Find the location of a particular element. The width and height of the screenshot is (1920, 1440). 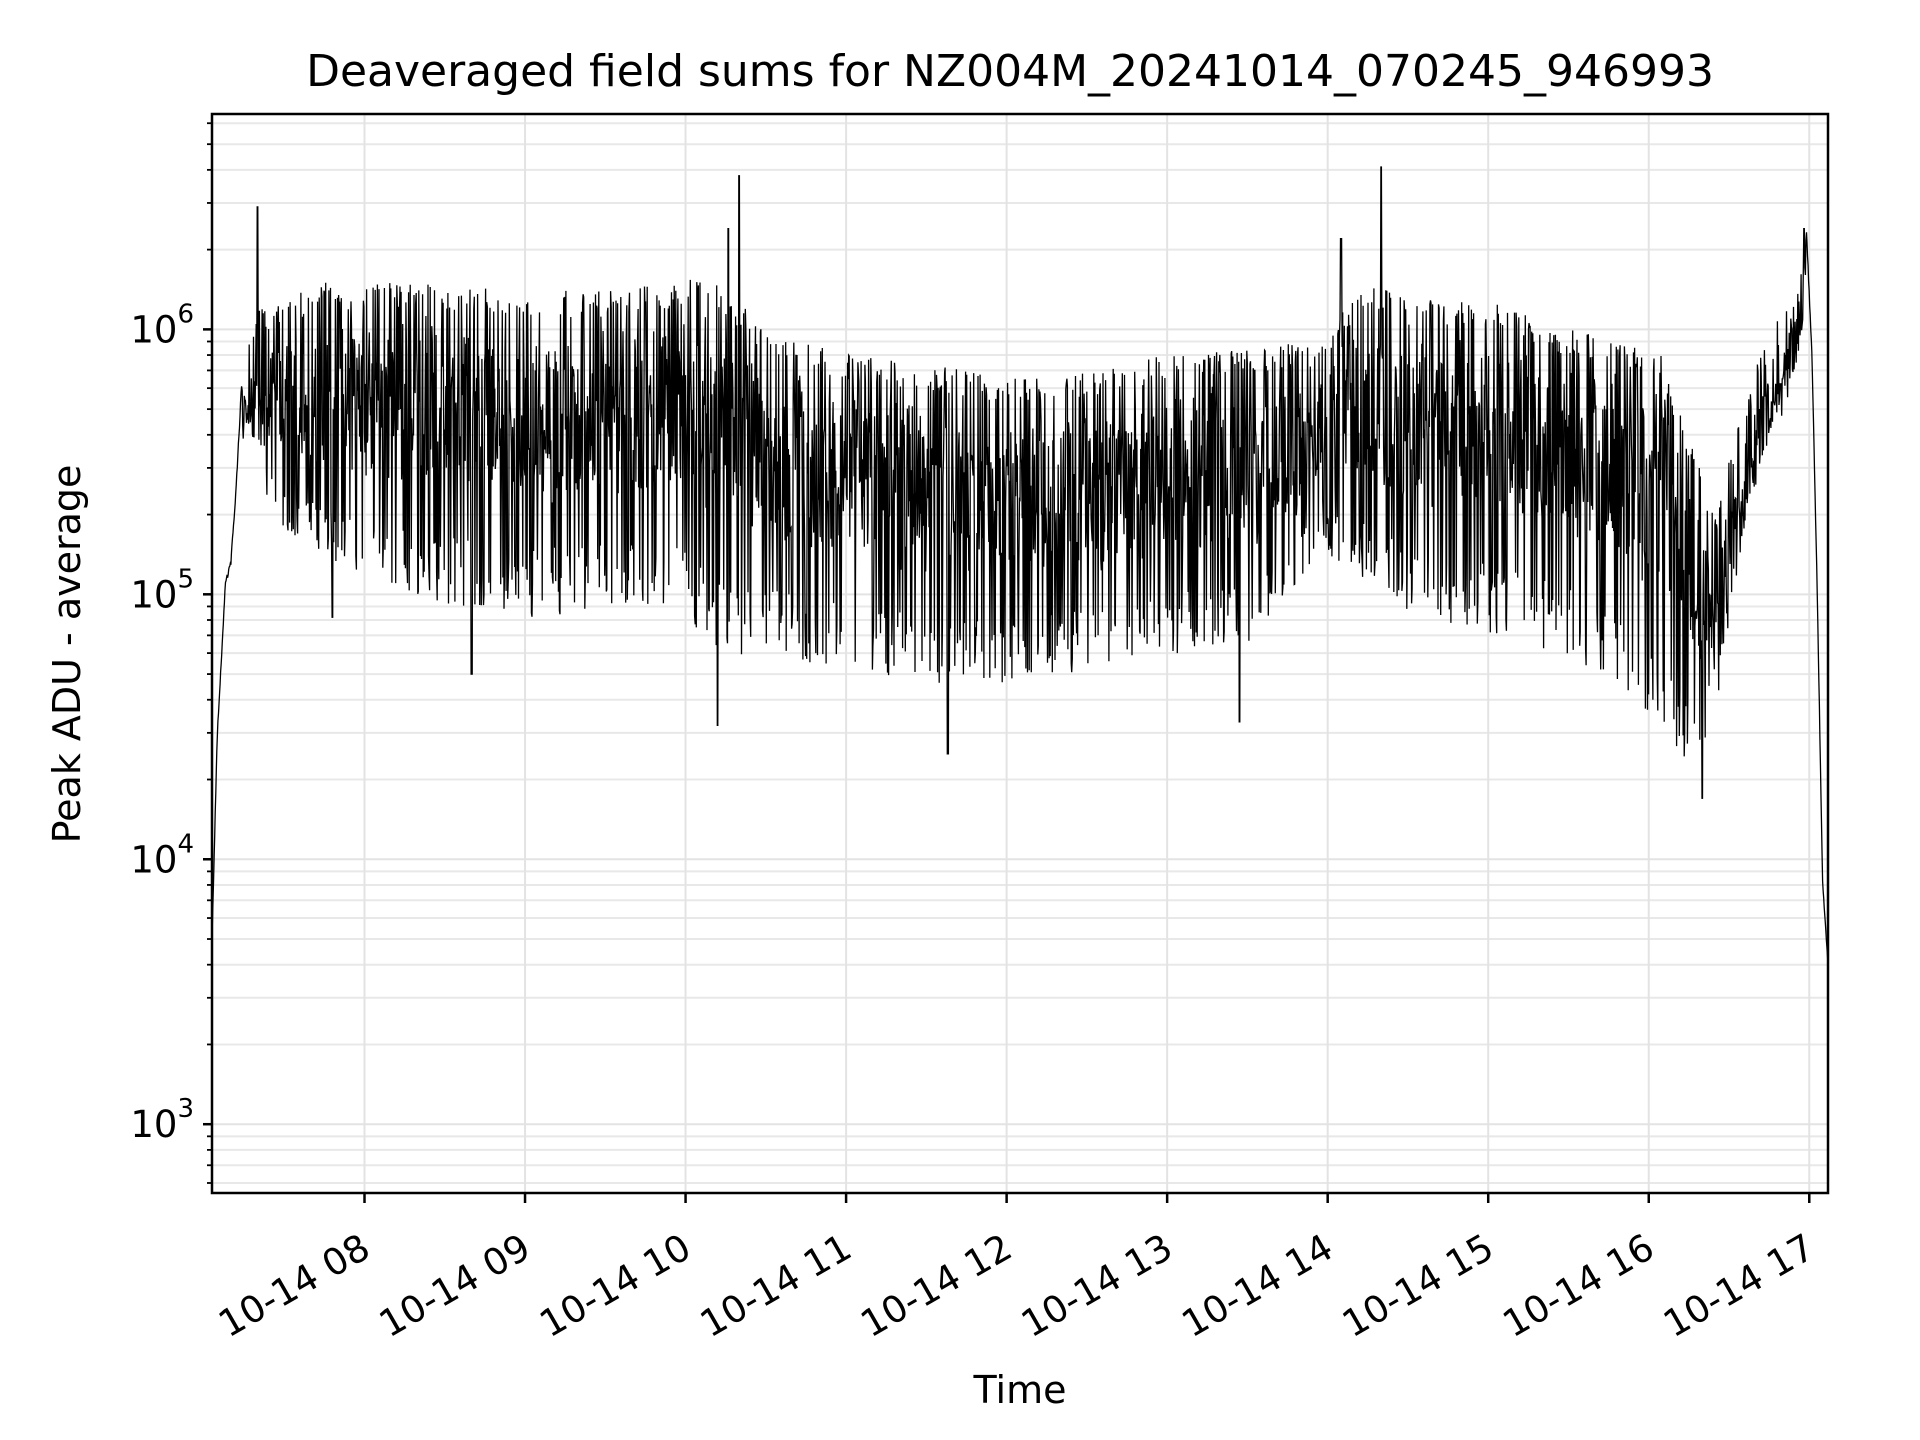

y-tick-label: 10⁵ is located at coordinates (162, 590).